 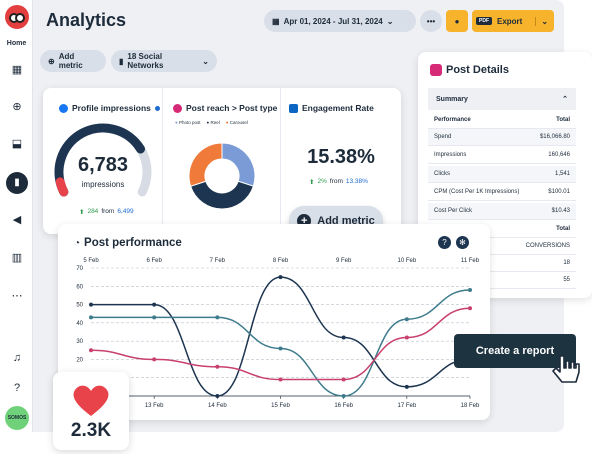 I want to click on gear-icon: ✻, so click(x=462, y=242).